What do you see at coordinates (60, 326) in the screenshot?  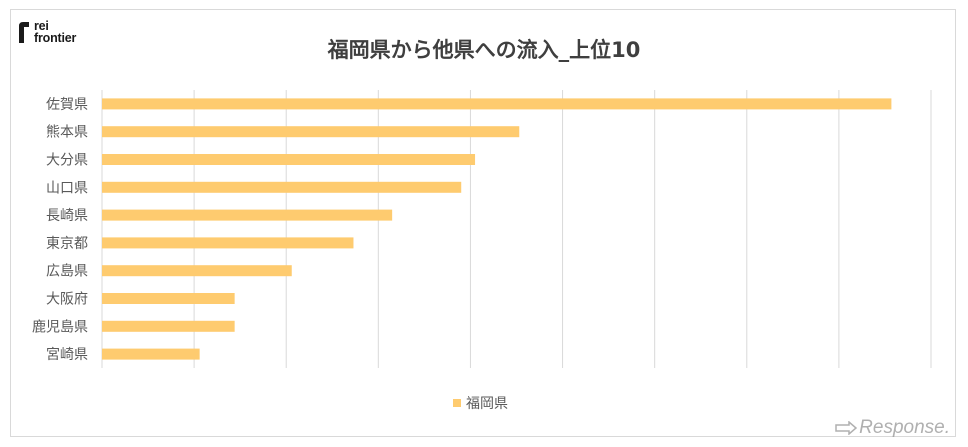 I see `category-label: 鹿児島県` at bounding box center [60, 326].